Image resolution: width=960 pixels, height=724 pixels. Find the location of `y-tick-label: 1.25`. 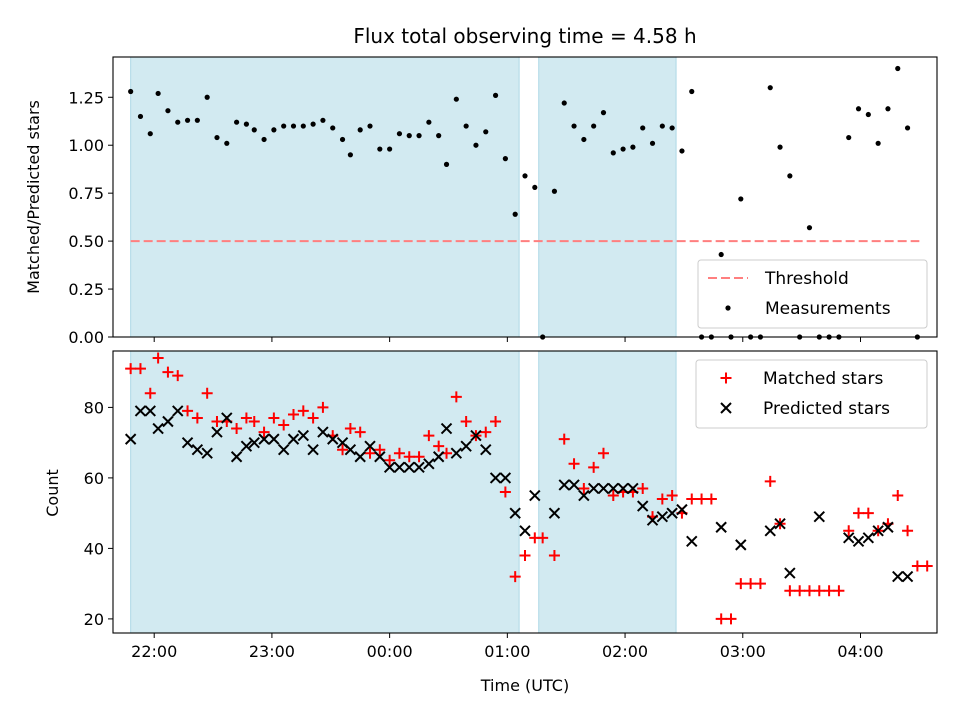

y-tick-label: 1.25 is located at coordinates (86, 97).